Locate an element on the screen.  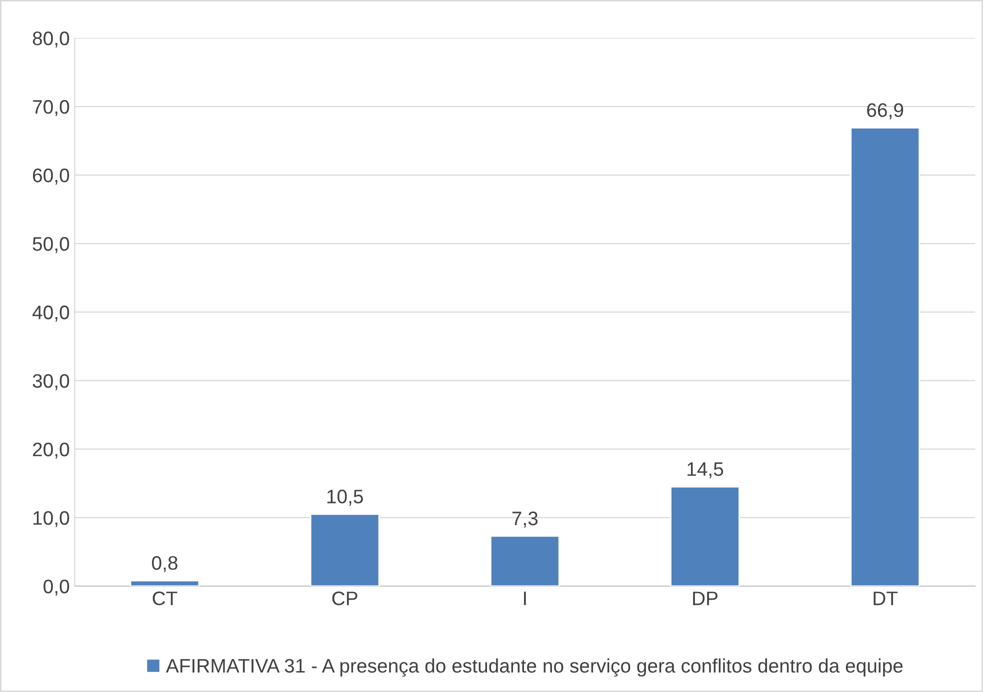
y-tick-label: 0,0 is located at coordinates (57, 588).